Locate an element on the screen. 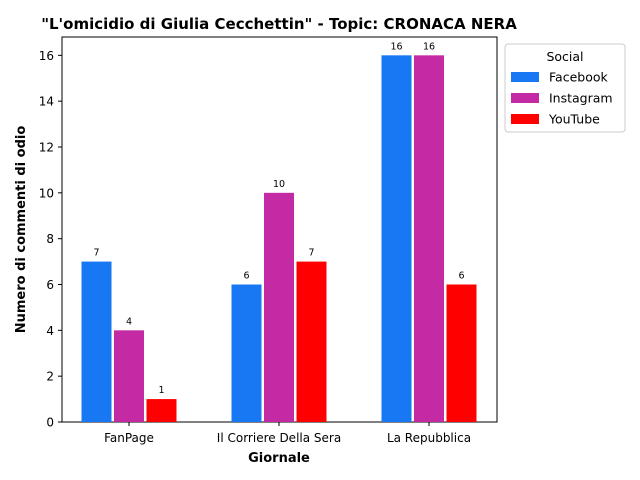 This screenshot has width=640, height=480. legend-items: Facebook Instagram YouTube is located at coordinates (562, 98).